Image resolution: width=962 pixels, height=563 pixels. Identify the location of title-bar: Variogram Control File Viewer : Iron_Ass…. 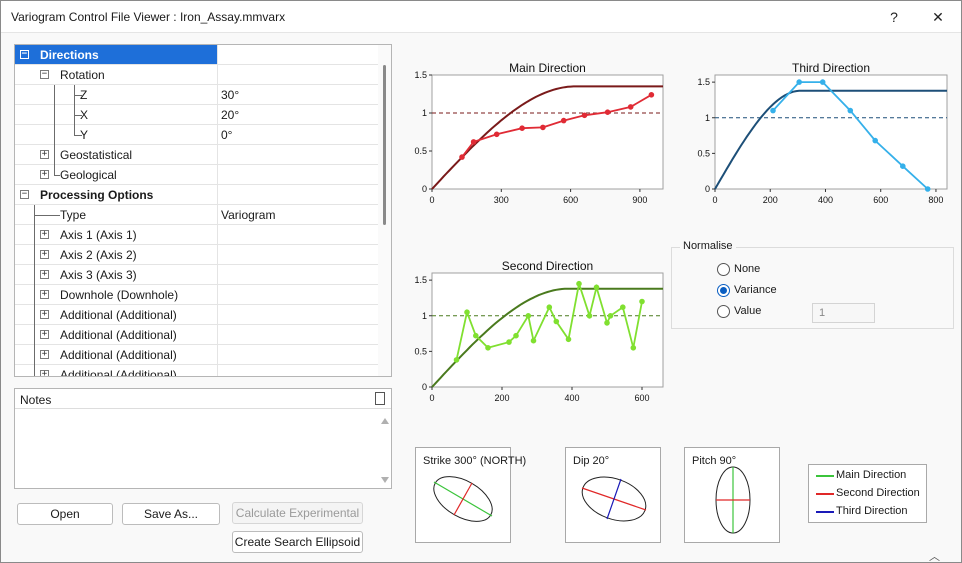
(481, 17).